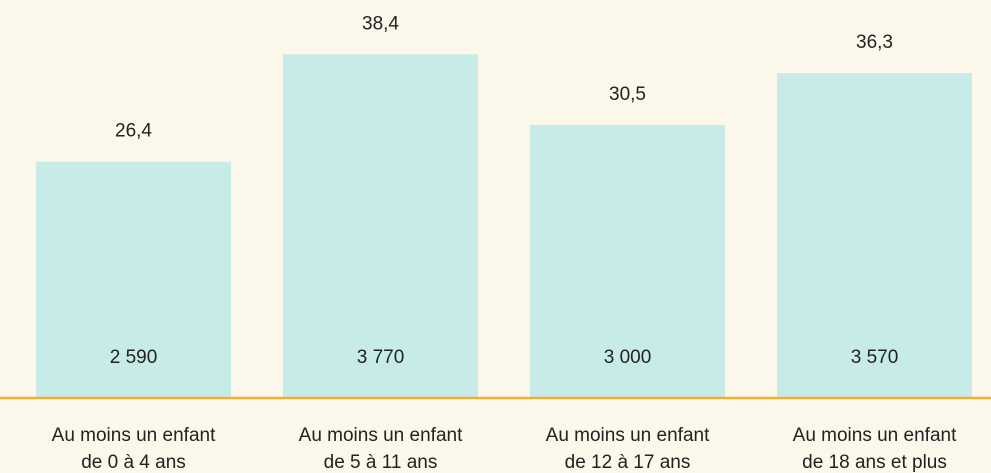  Describe the element at coordinates (875, 357) in the screenshot. I see `count-label: 3 570` at that location.